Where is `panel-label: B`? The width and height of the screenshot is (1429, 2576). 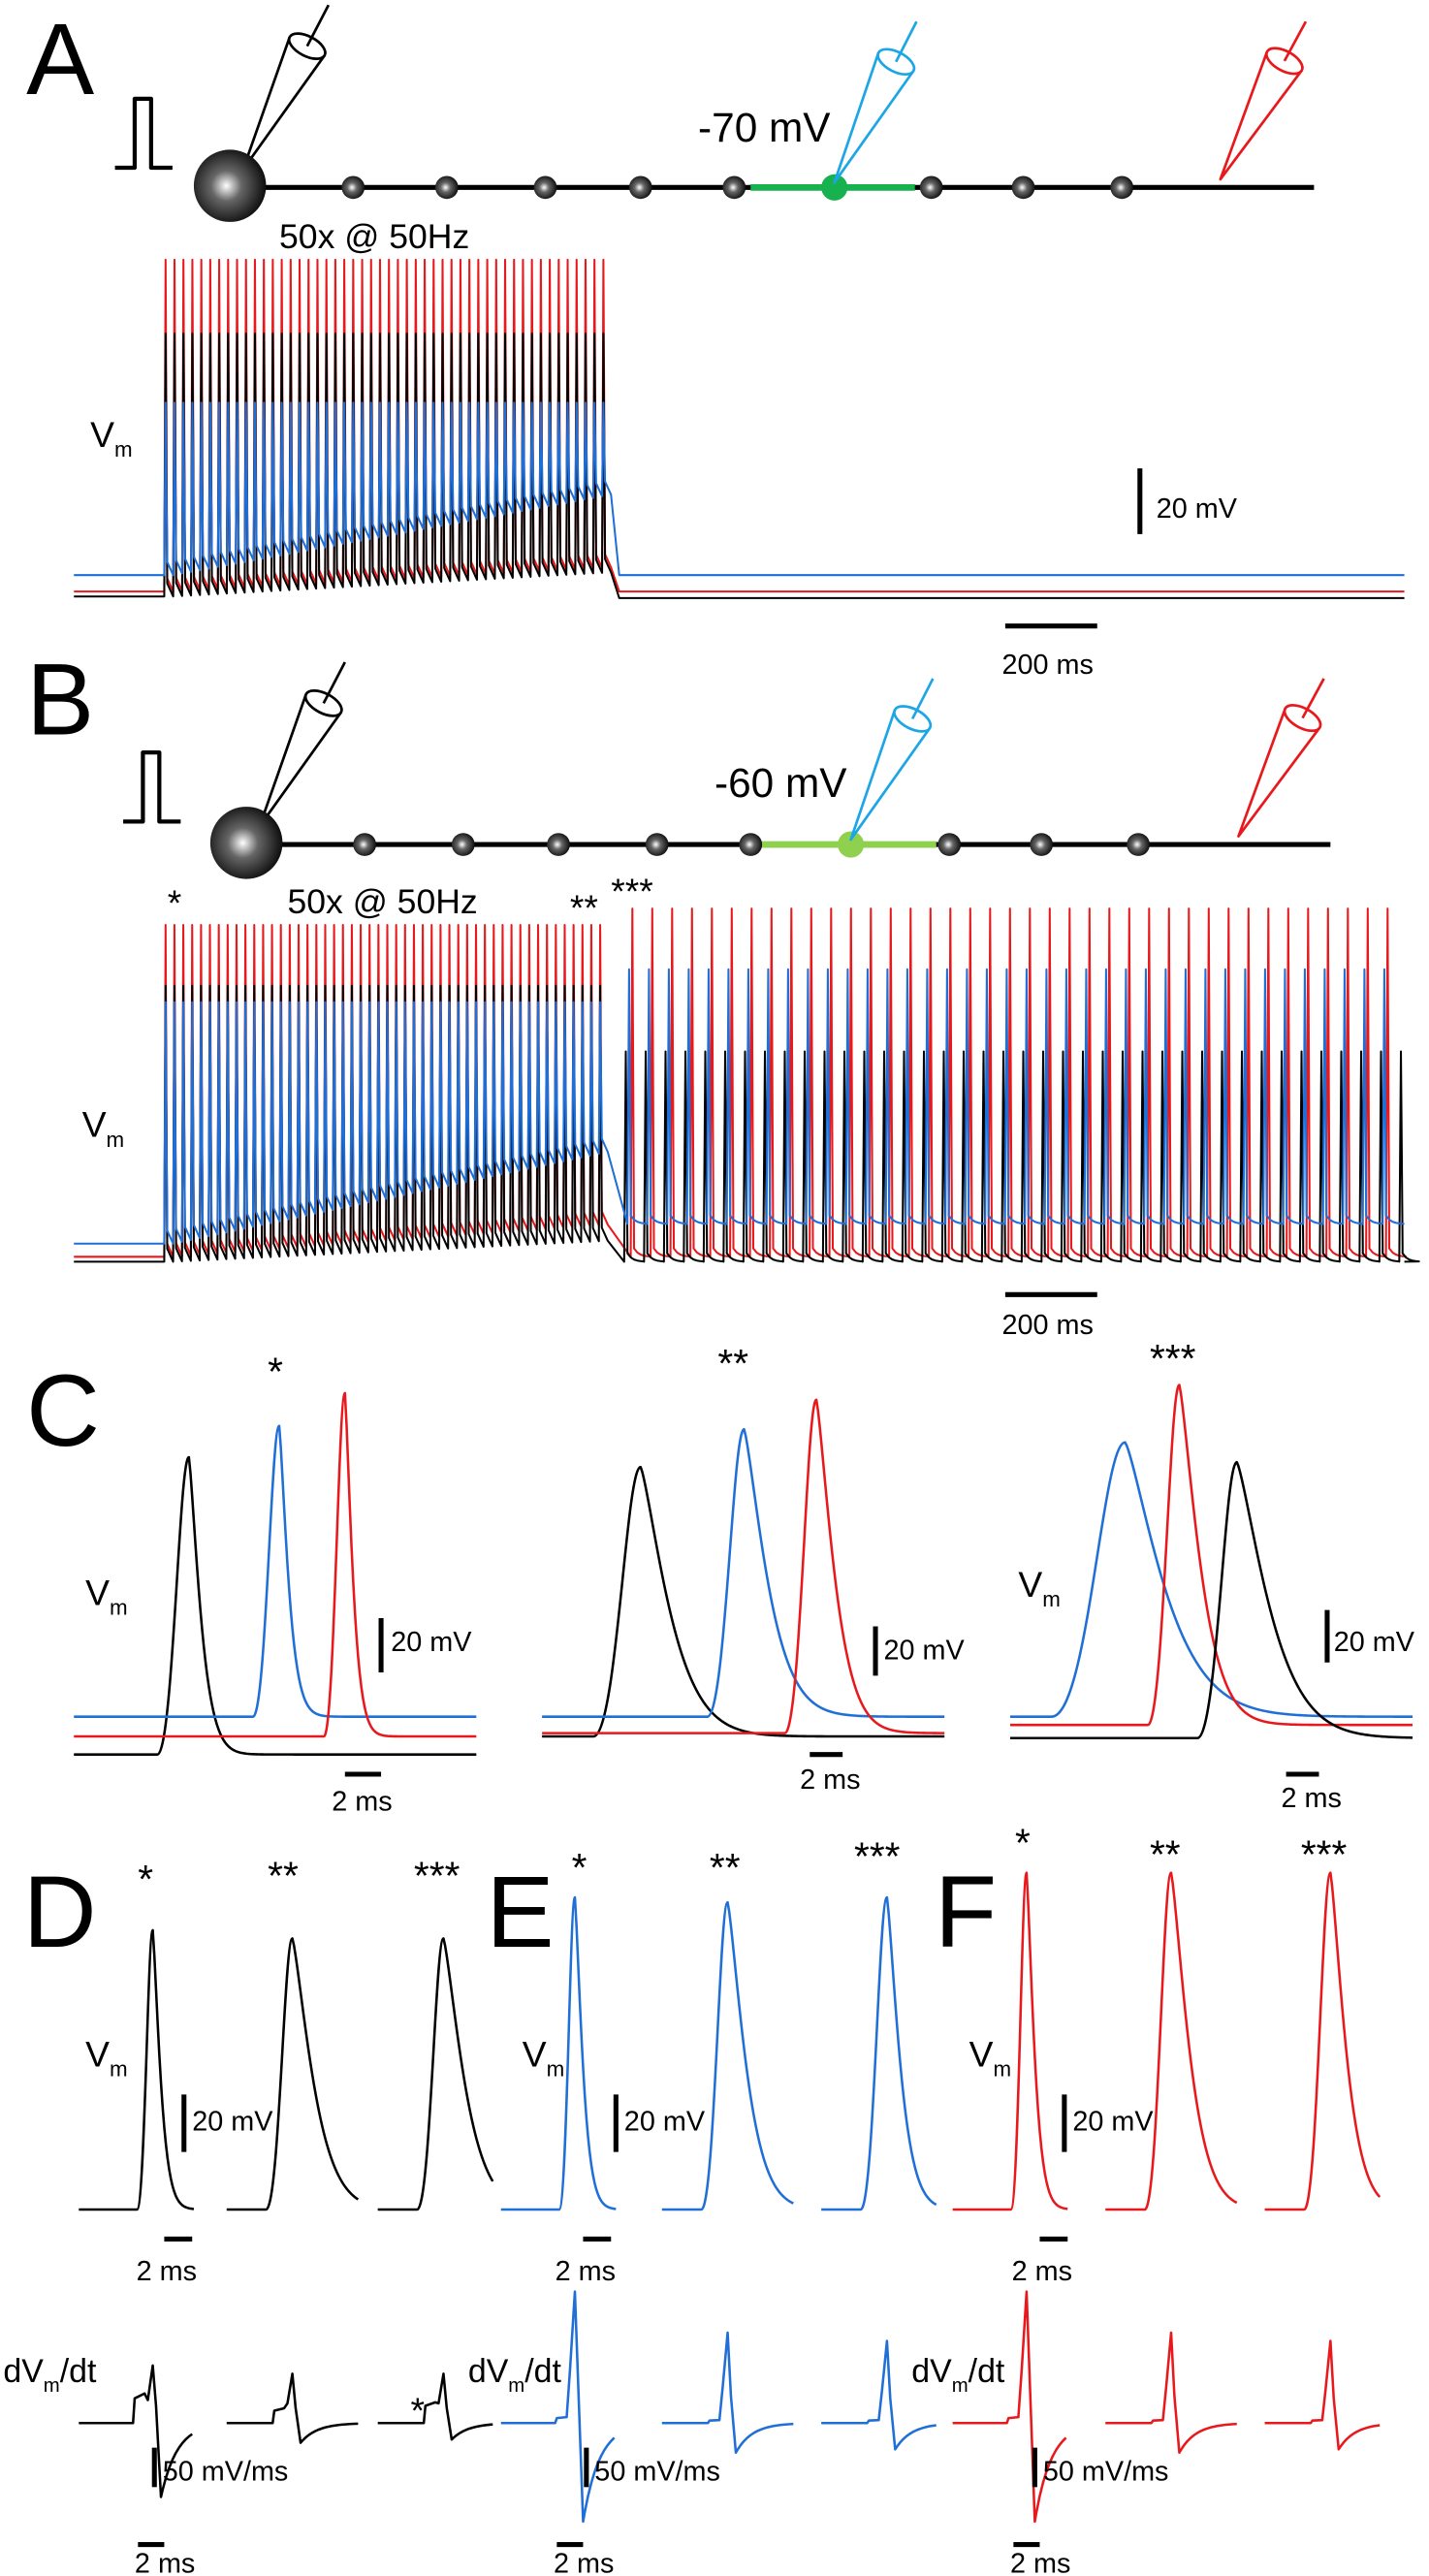 panel-label: B is located at coordinates (60, 701).